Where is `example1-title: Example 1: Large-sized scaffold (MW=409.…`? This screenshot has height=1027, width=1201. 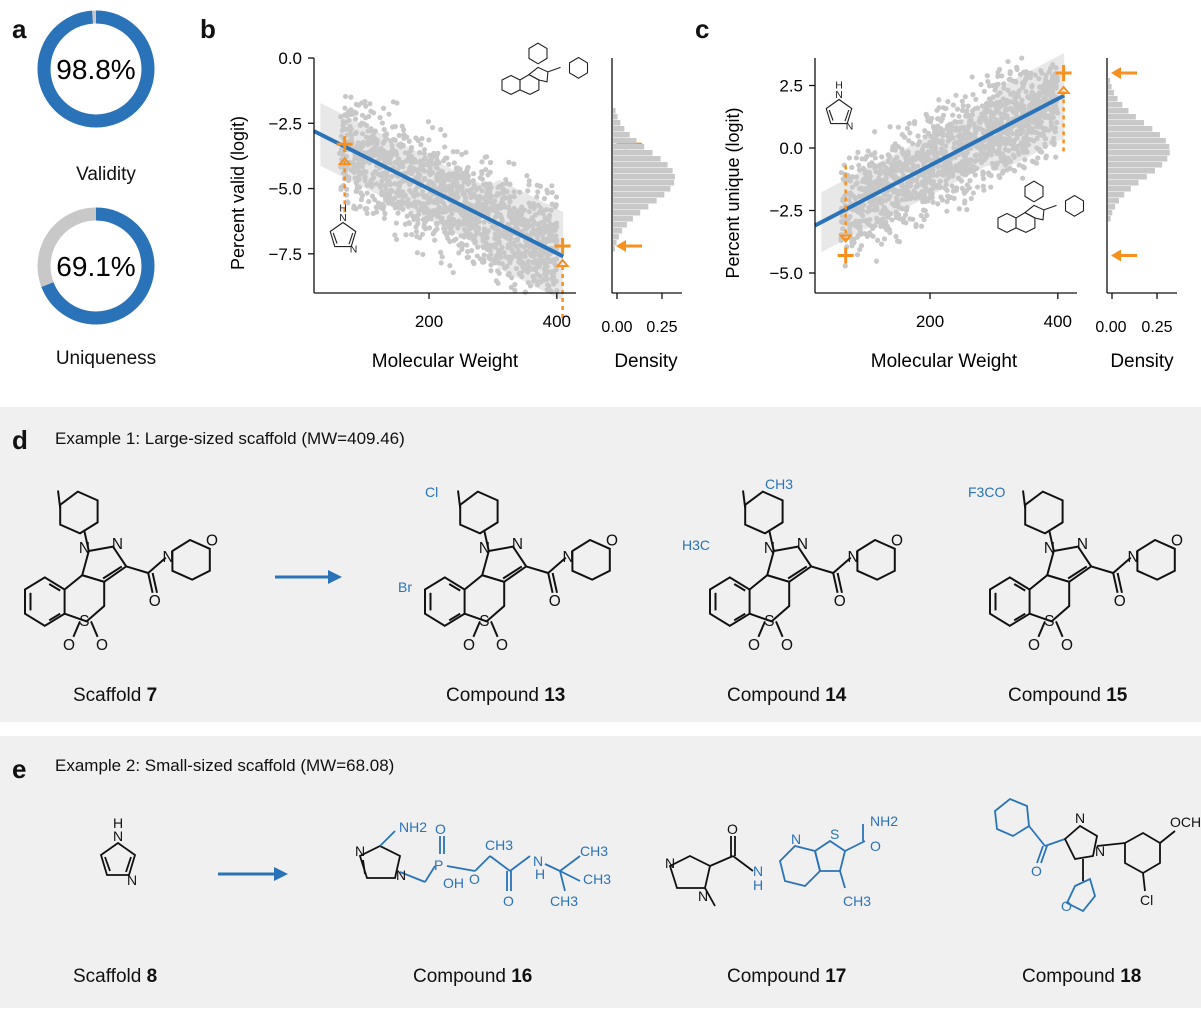
example1-title: Example 1: Large-sized scaffold (MW=409.… is located at coordinates (230, 438).